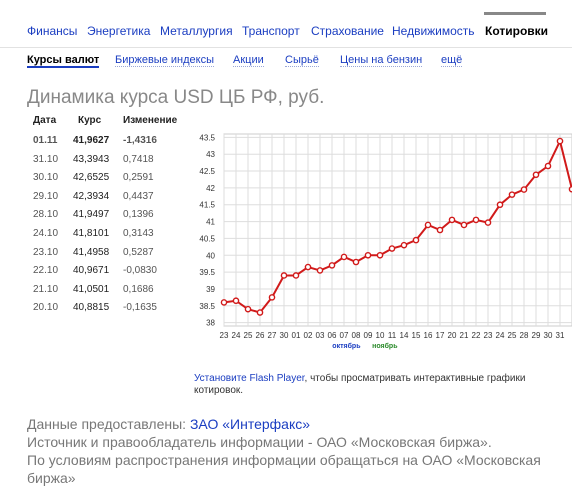 The height and width of the screenshot is (495, 572). I want to click on subnav-fuel-prices: Цены на бензин, so click(381, 60).